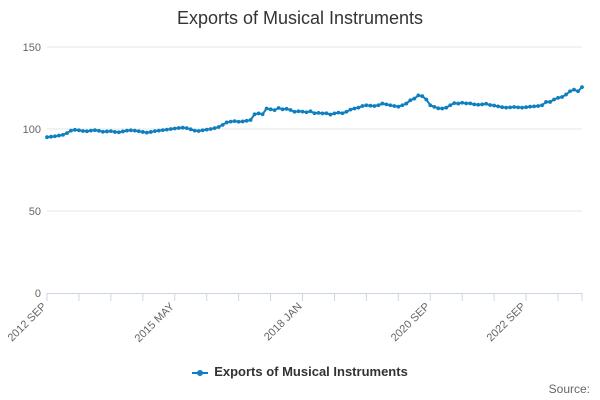  I want to click on x-tick-label: 2022 SEP, so click(507, 323).